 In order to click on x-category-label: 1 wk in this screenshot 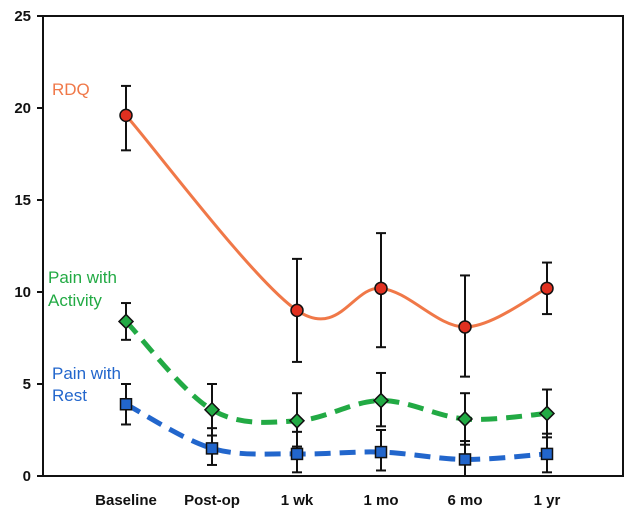, I will do `click(297, 500)`.